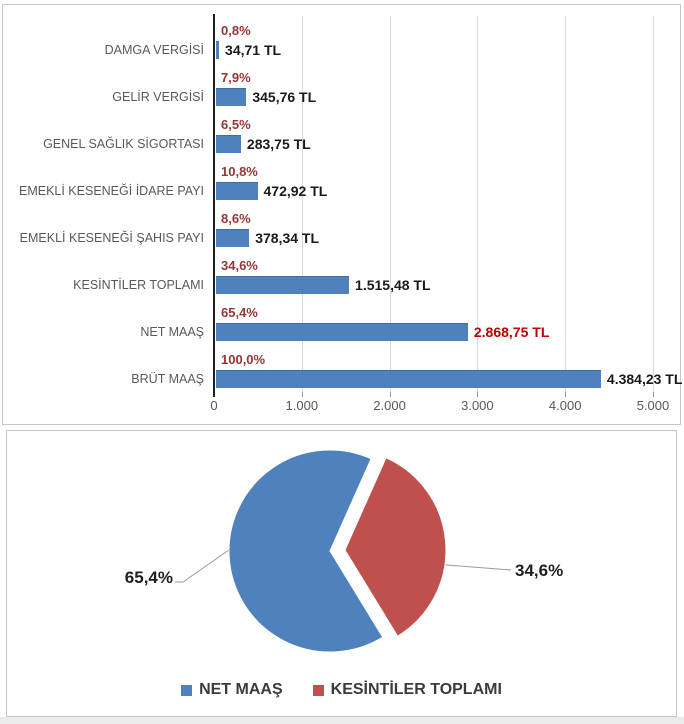 The height and width of the screenshot is (724, 684). I want to click on bar-value-label: 2.868,75 TL, so click(511, 332).